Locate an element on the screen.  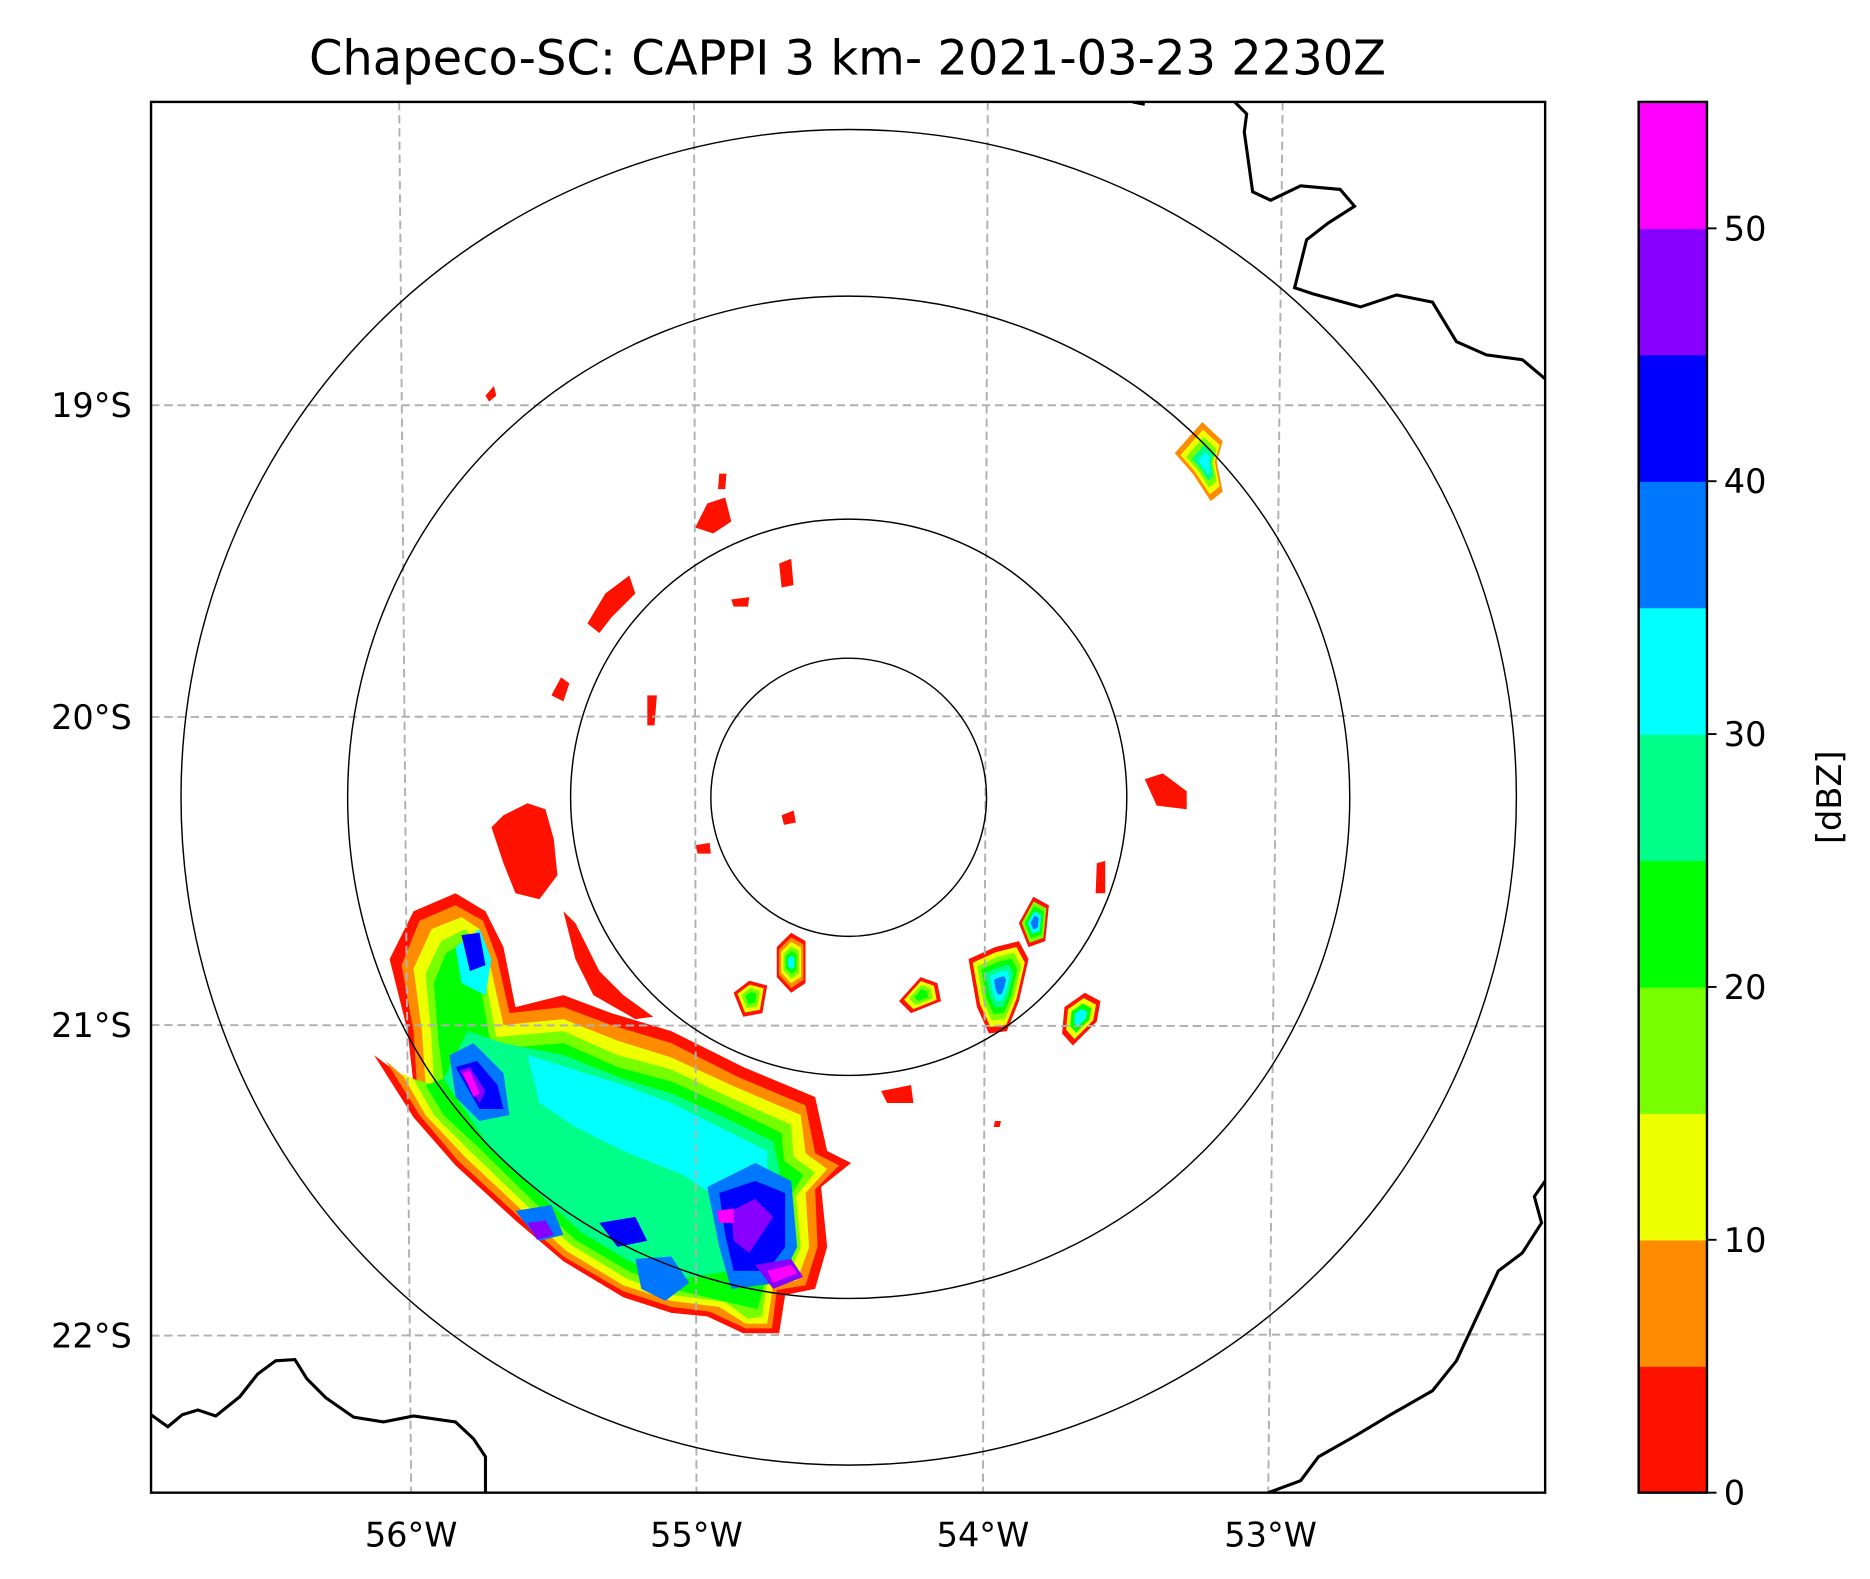
colorbar-label: [dBZ] is located at coordinates (1829, 797).